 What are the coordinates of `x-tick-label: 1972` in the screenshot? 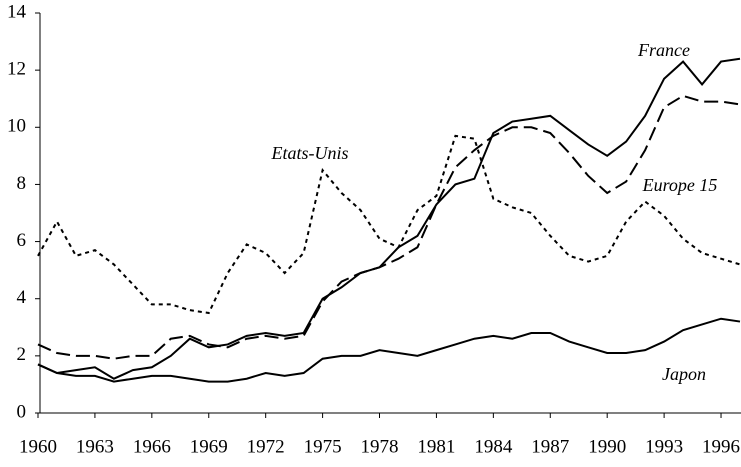 It's located at (266, 446).